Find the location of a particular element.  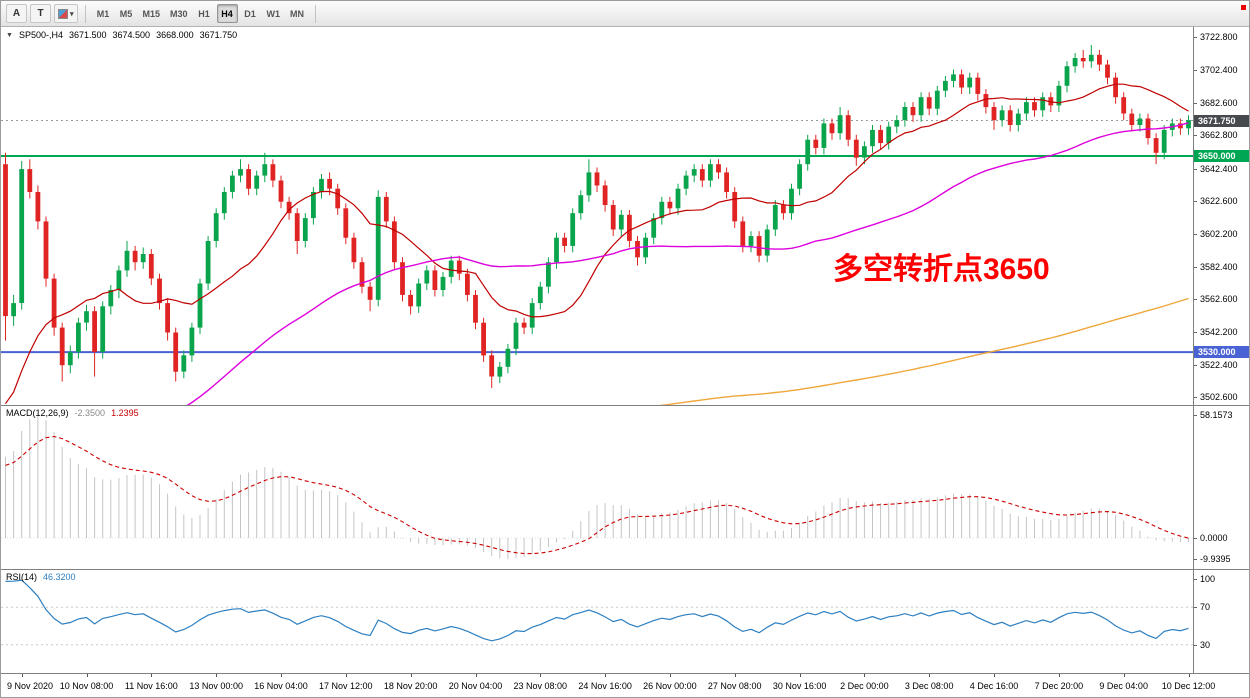

timeframe-button-h4: H4 is located at coordinates (227, 13).